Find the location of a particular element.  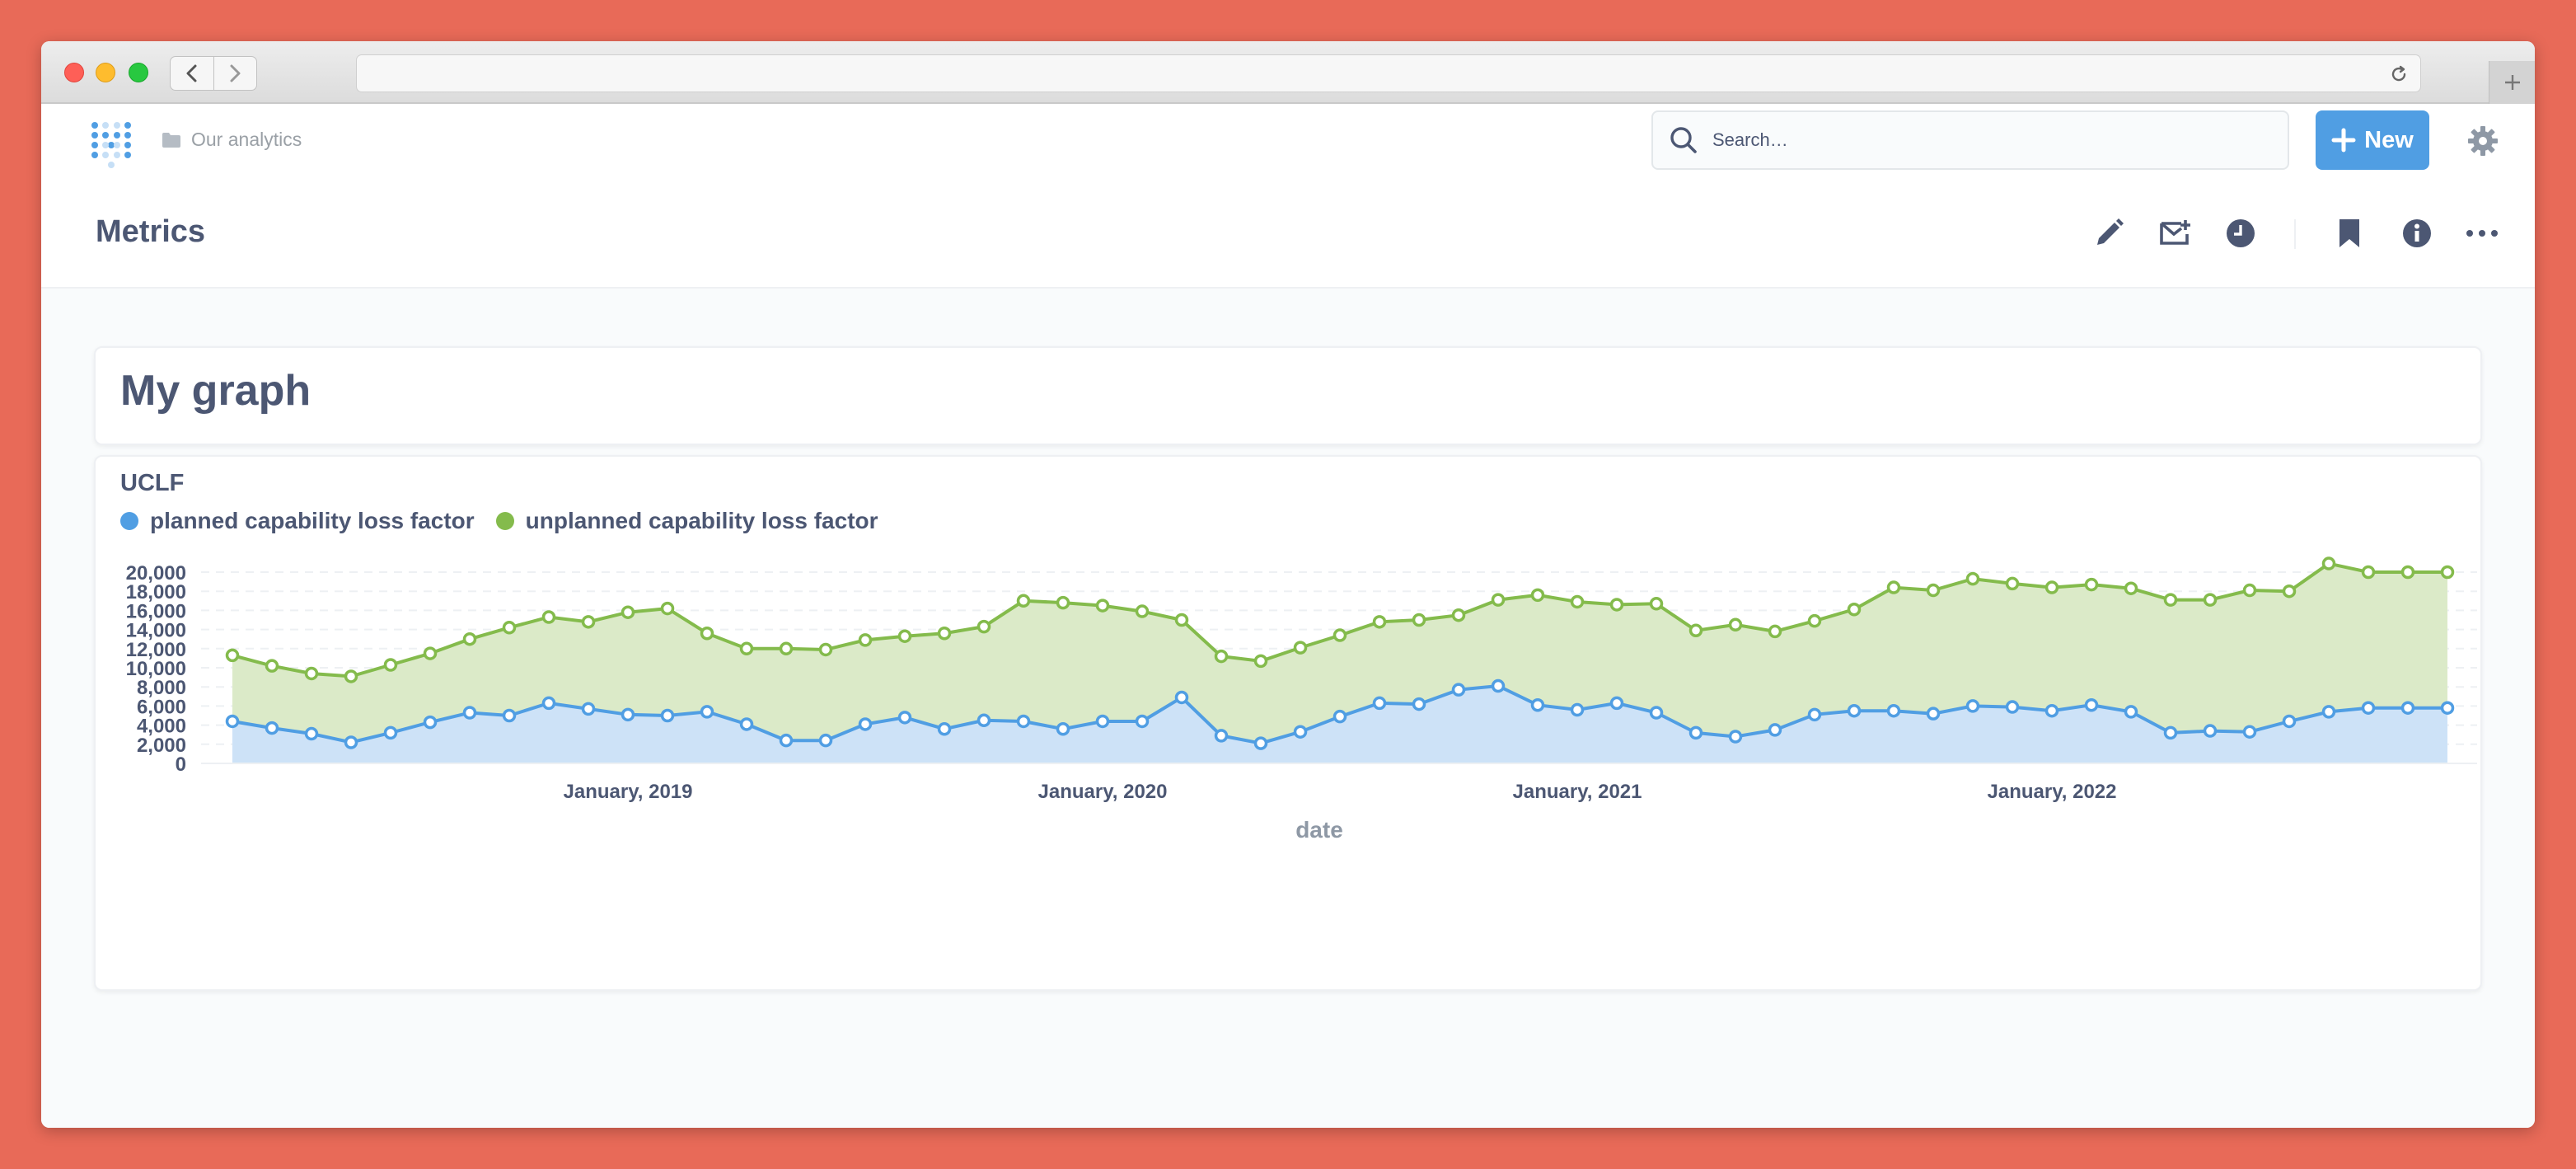

info-icon is located at coordinates (2417, 234).